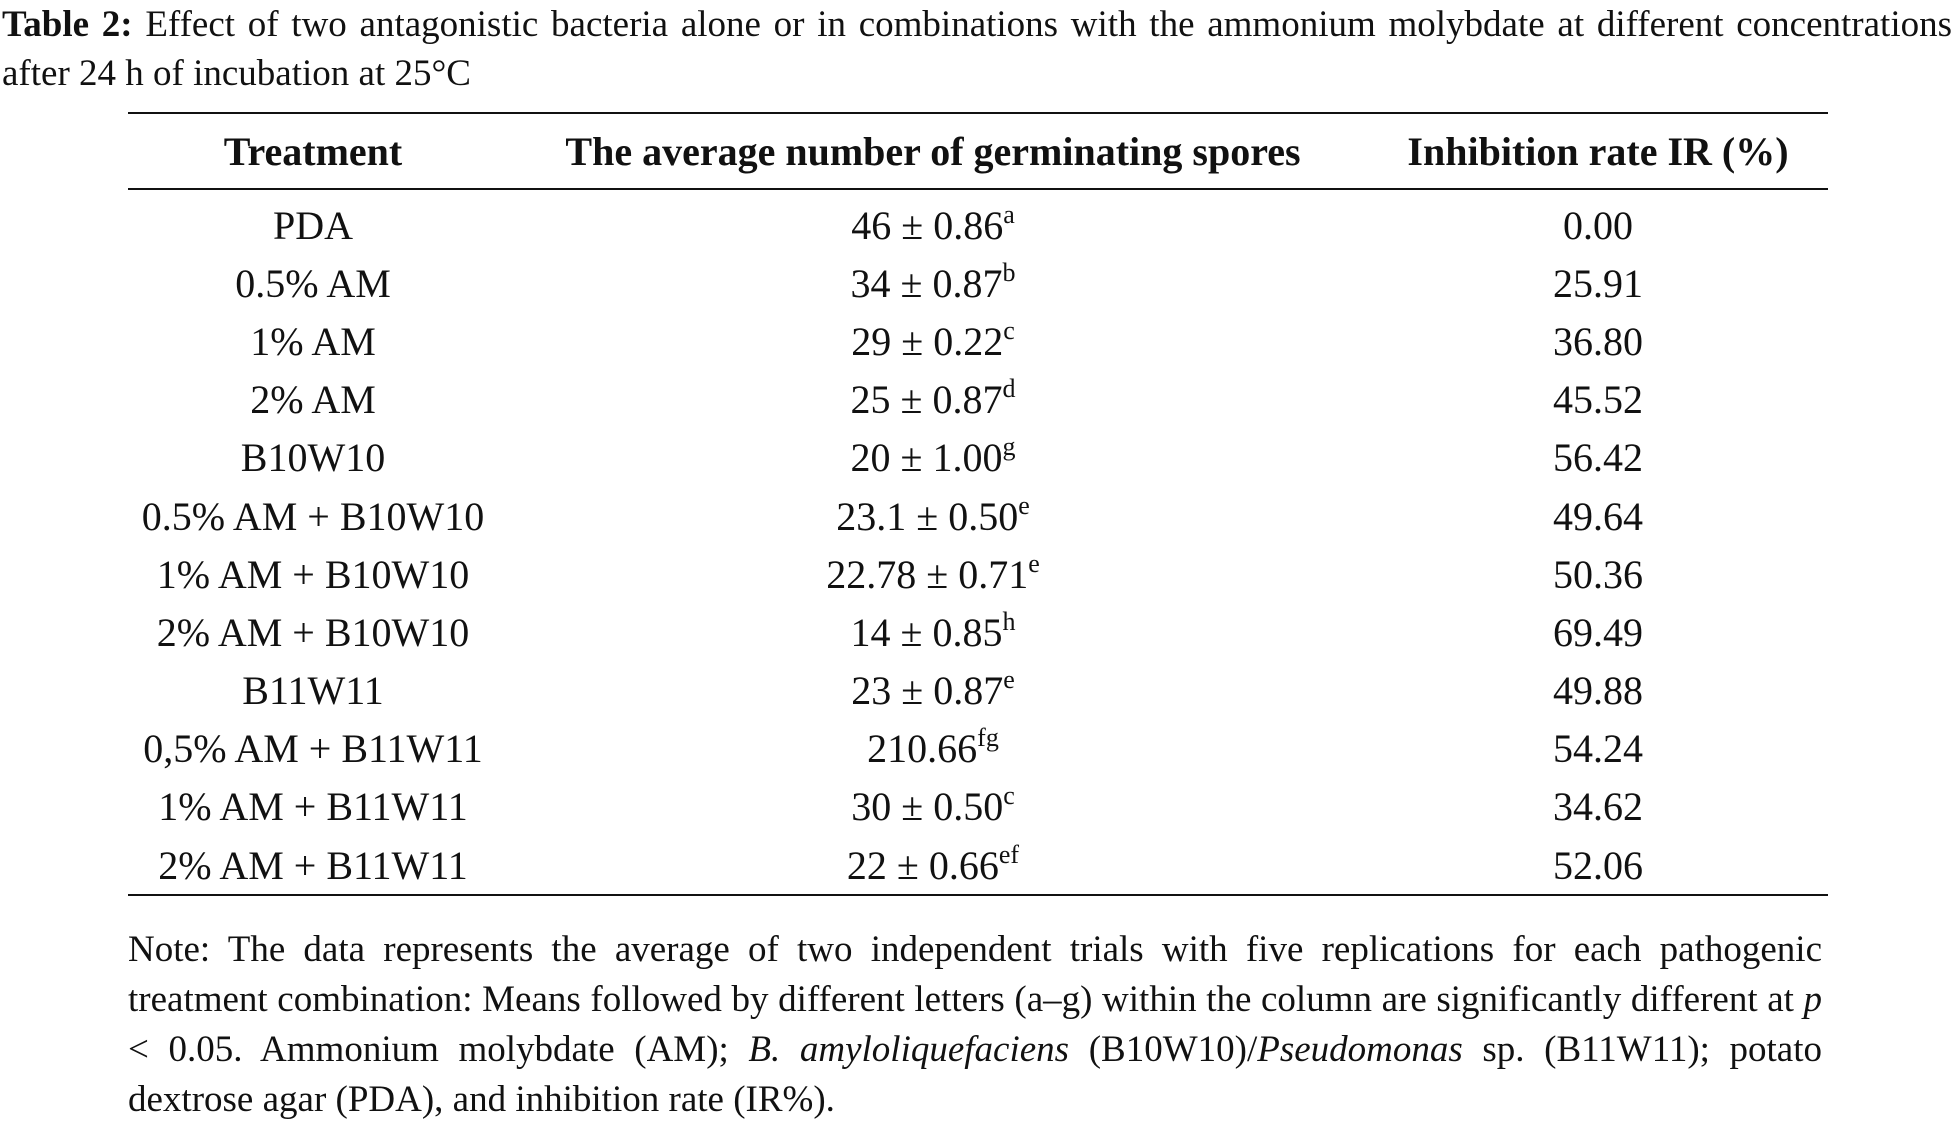 This screenshot has height=1128, width=1956. I want to click on cell-treatment: B10W10, so click(313, 458).